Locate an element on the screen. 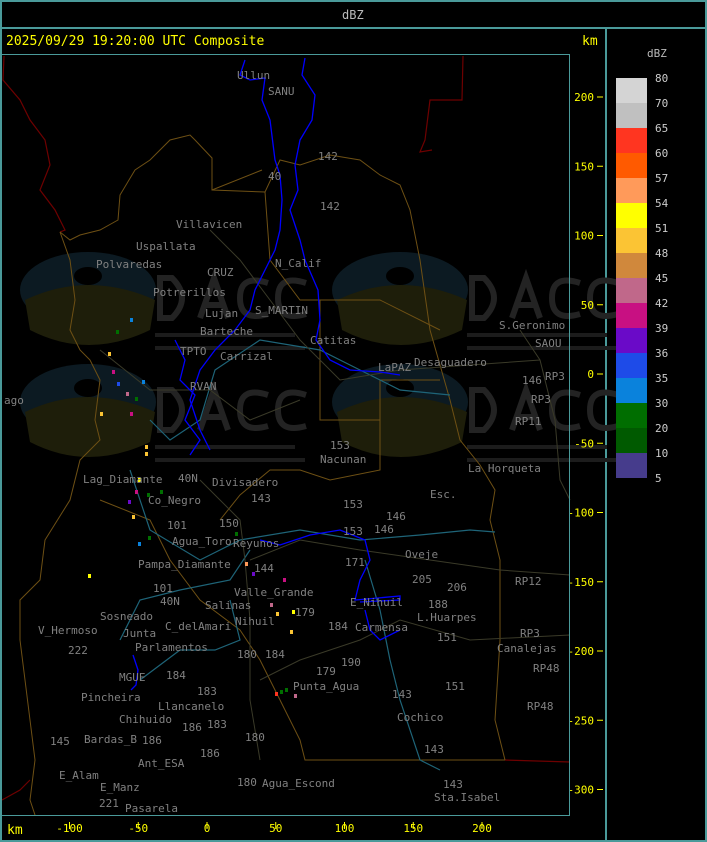 The width and height of the screenshot is (707, 842). place-label: Agua_Toro is located at coordinates (202, 541).